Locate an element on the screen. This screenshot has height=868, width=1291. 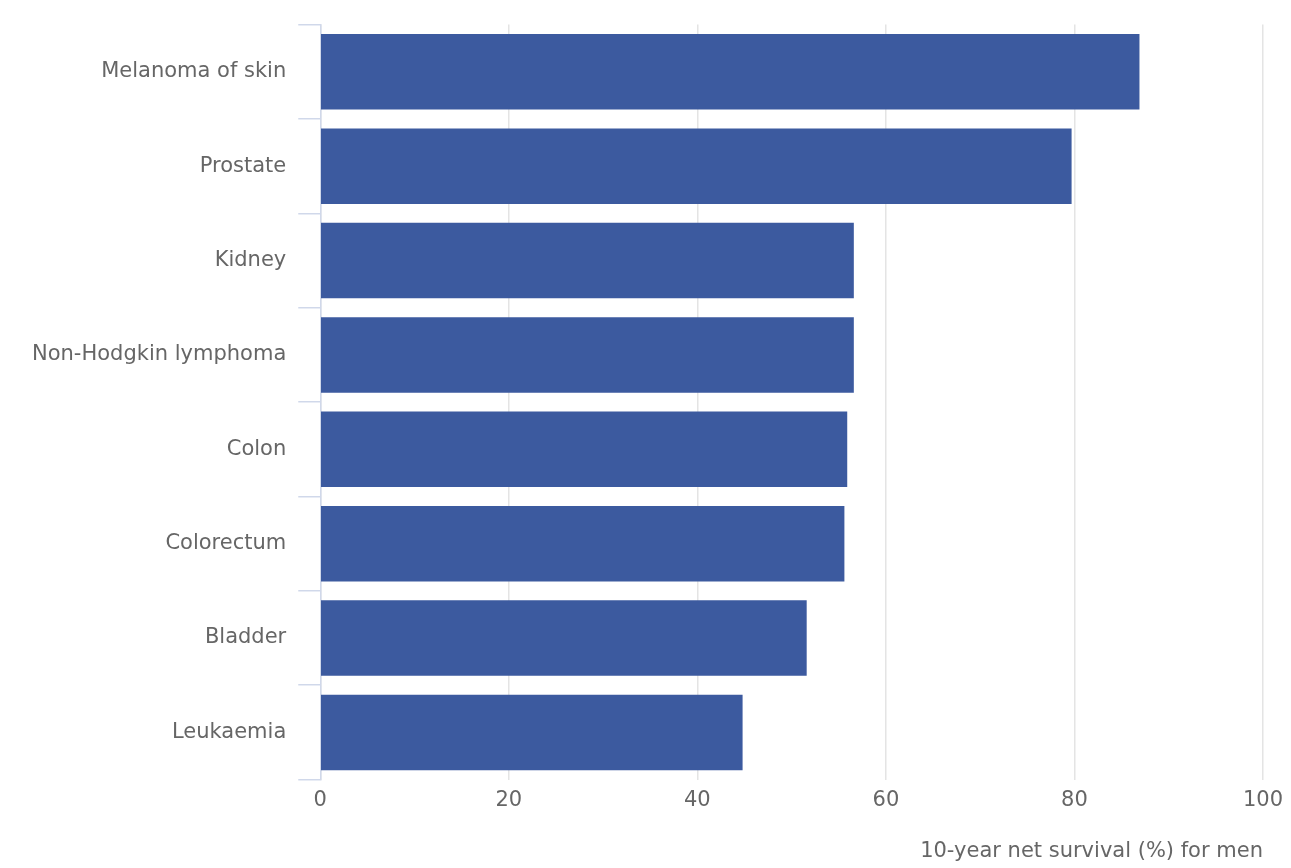
y-tick-label: Leukaemia is located at coordinates (229, 730).